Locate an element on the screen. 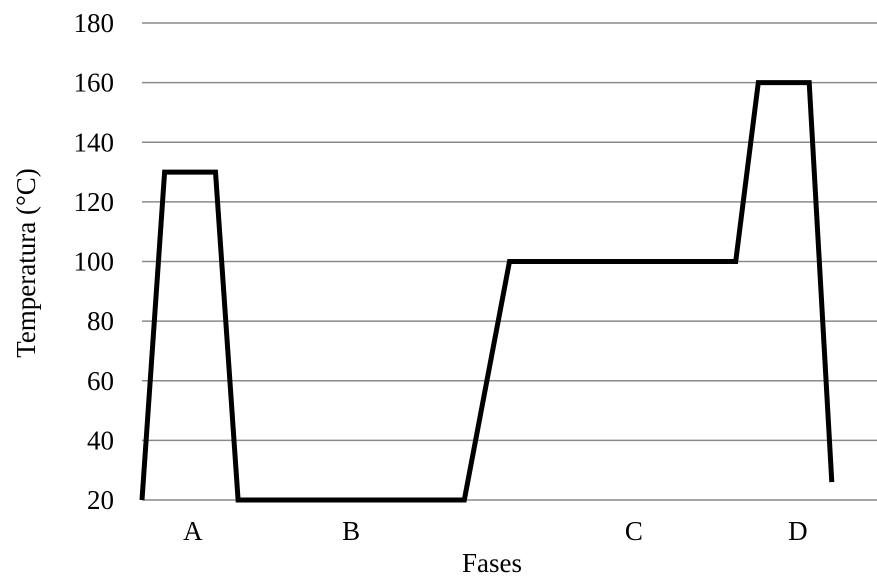  y-axis-title: Temperatura (°C) is located at coordinates (26, 263).